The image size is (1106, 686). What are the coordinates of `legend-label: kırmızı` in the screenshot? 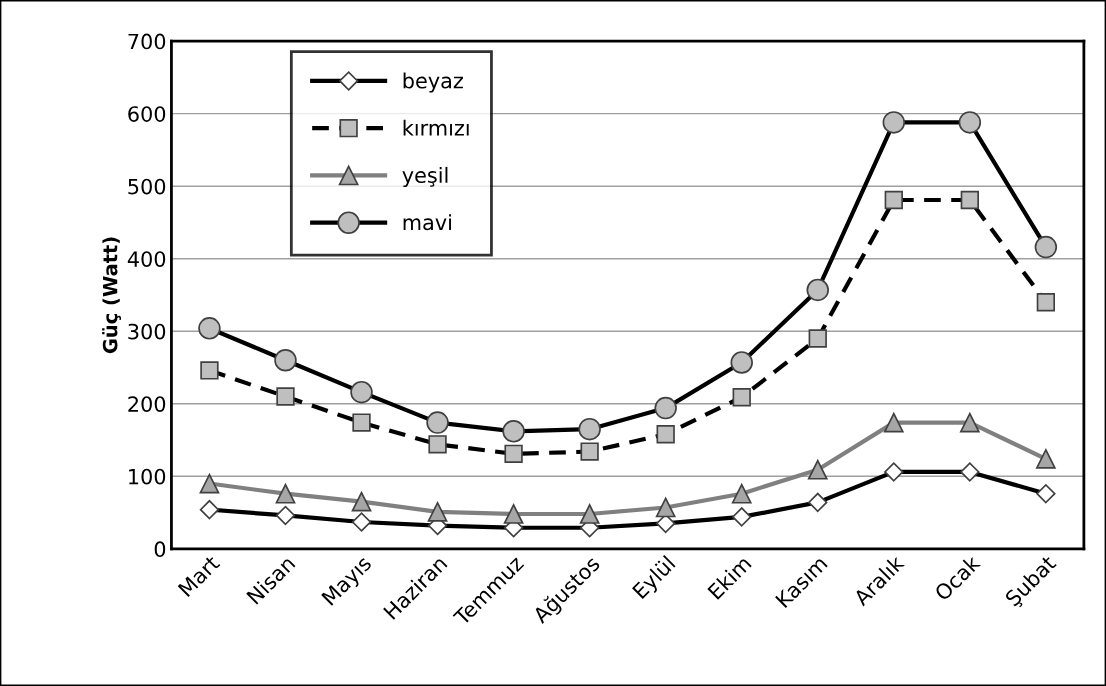 It's located at (436, 127).